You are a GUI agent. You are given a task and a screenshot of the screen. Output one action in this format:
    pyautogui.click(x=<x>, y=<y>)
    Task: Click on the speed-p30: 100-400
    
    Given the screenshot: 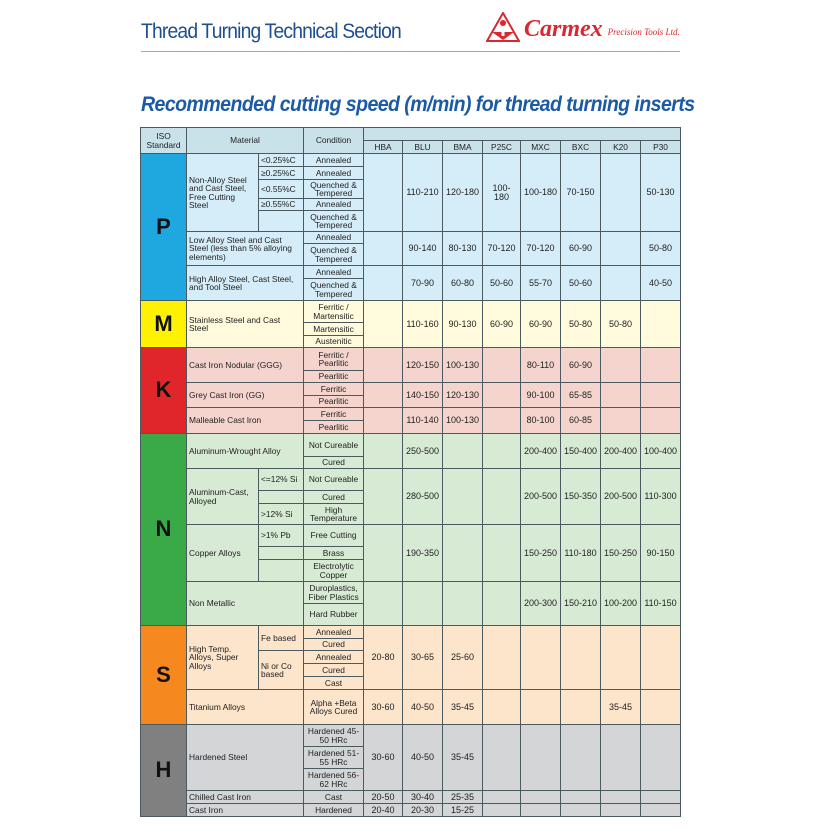 What is the action you would take?
    pyautogui.click(x=661, y=451)
    